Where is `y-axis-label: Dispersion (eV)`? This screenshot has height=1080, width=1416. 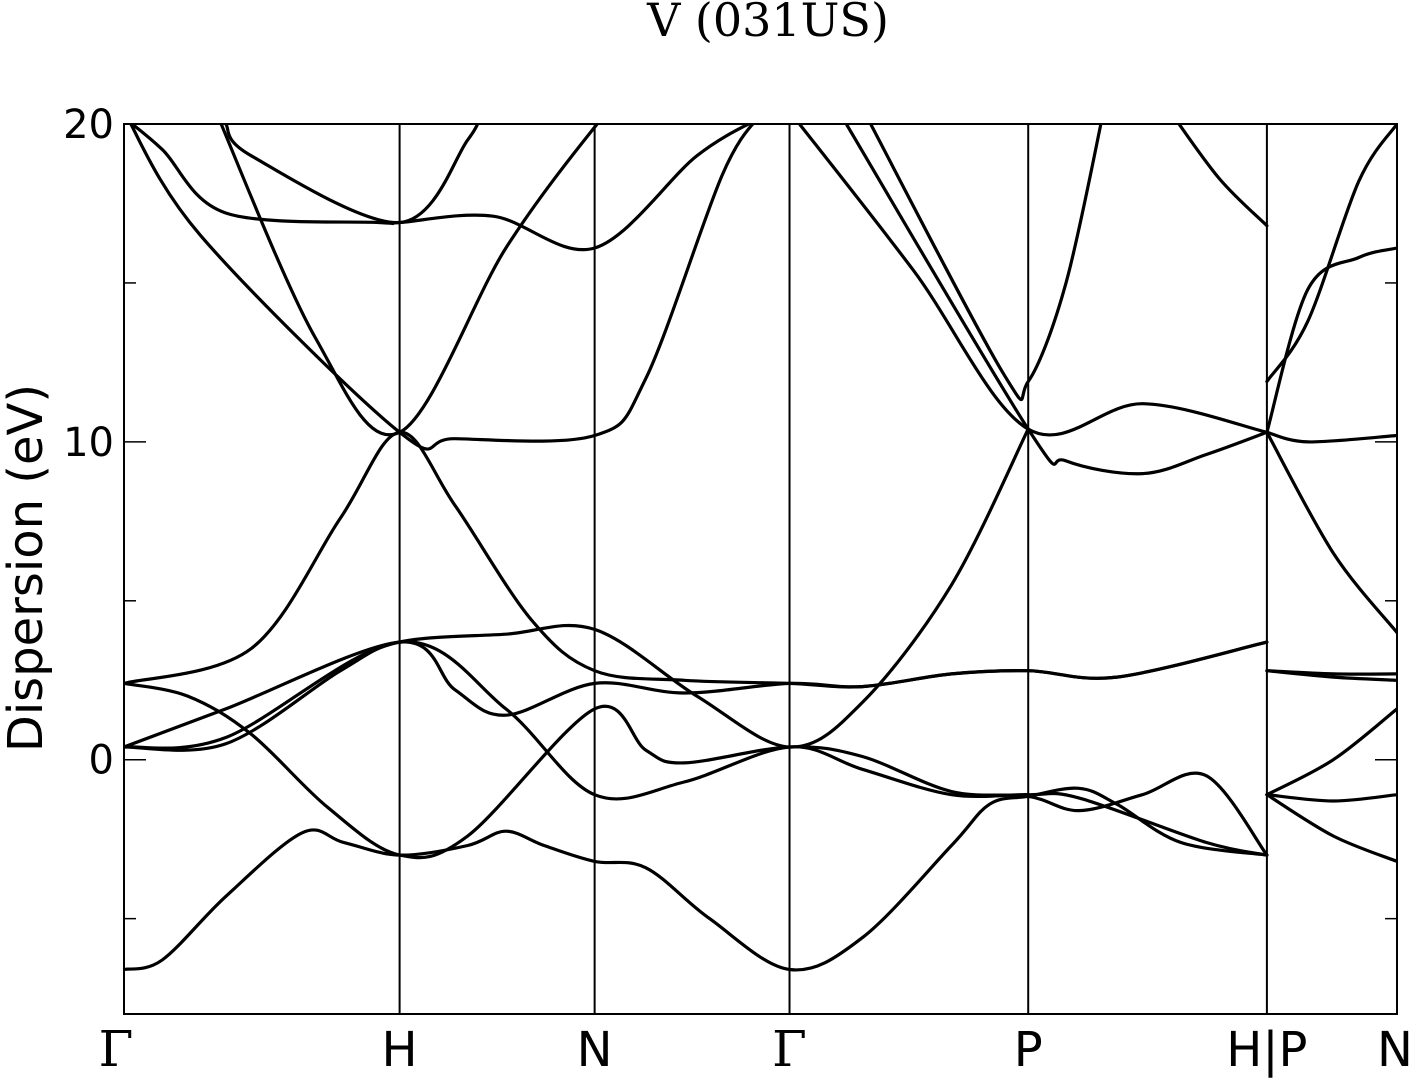 y-axis-label: Dispersion (eV) is located at coordinates (27, 568).